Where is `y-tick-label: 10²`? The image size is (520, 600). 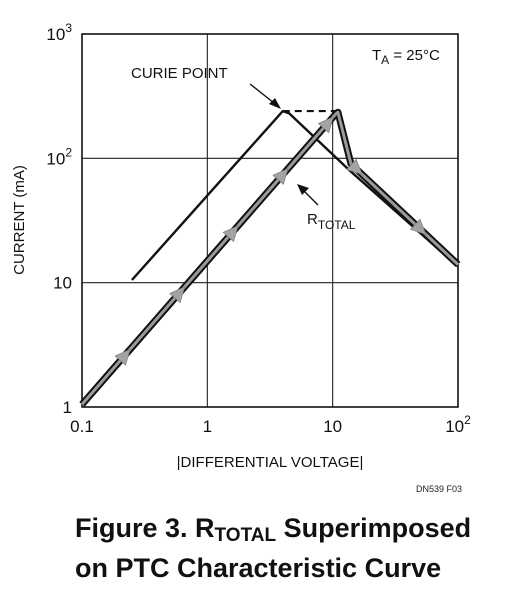 y-tick-label: 10² is located at coordinates (59, 156).